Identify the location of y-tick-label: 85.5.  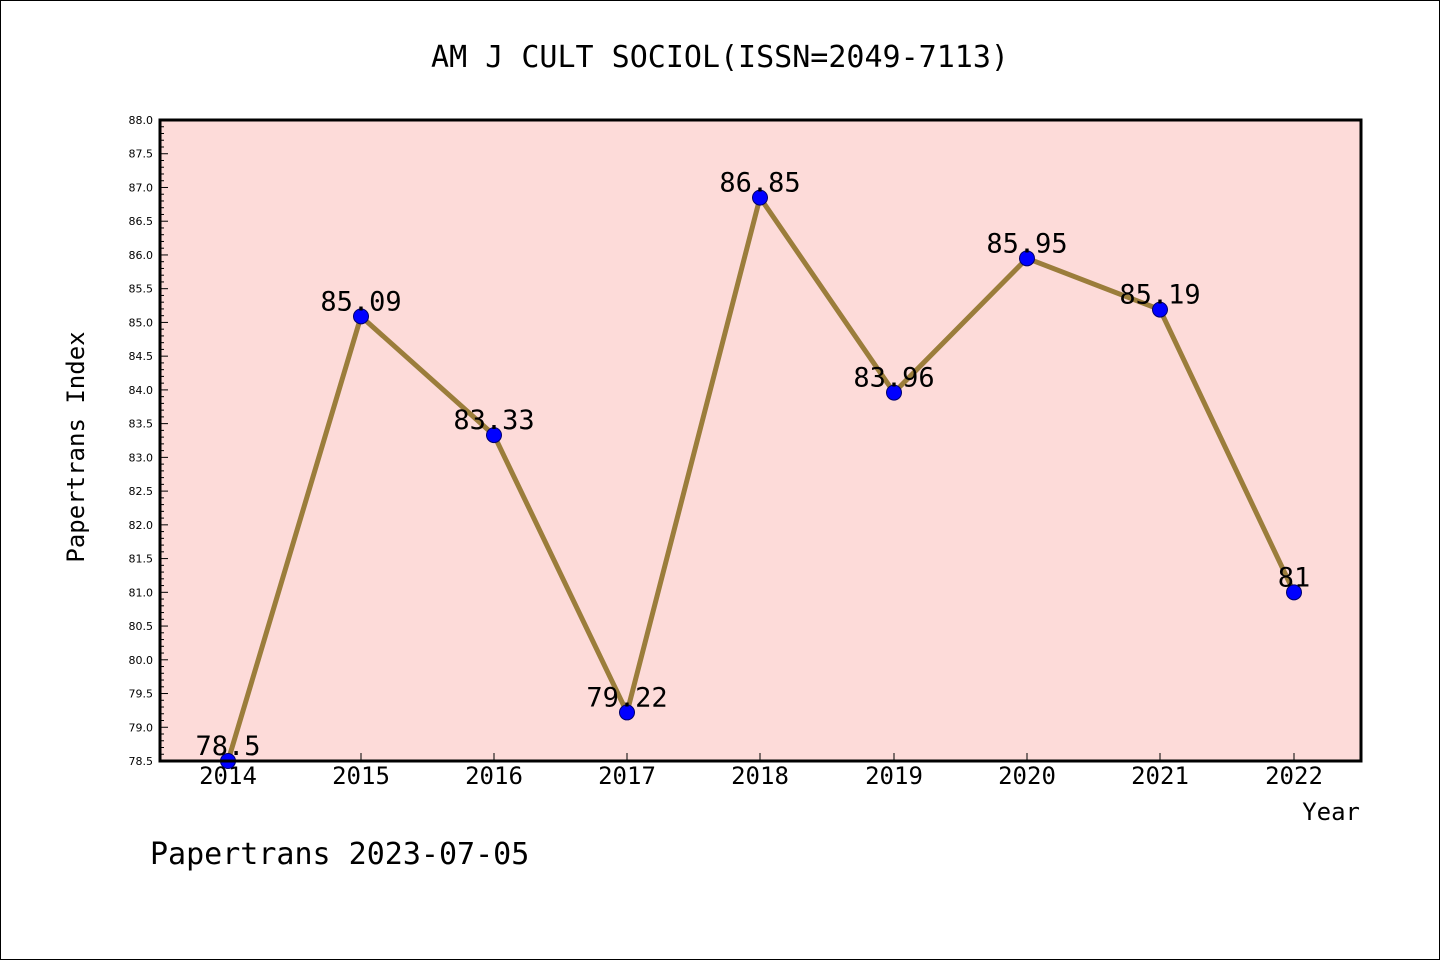
(141, 289).